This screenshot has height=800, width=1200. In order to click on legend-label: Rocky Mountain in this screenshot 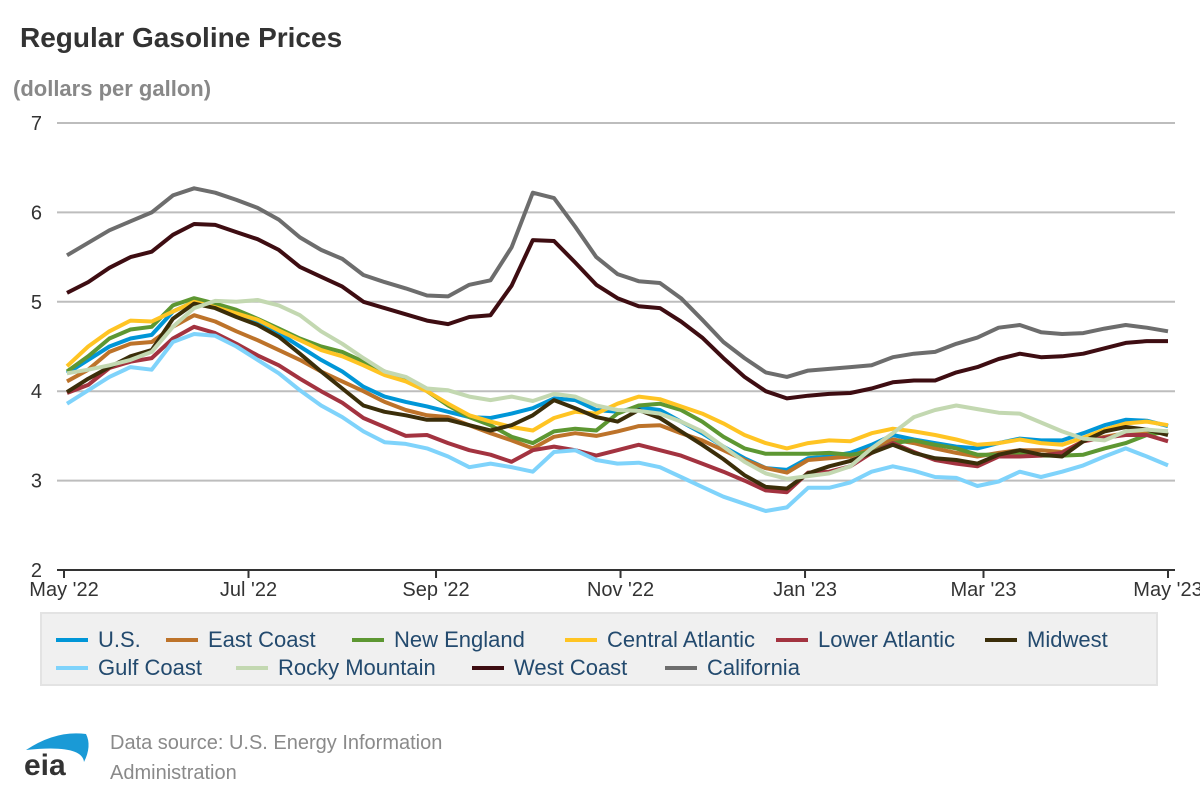, I will do `click(357, 667)`.